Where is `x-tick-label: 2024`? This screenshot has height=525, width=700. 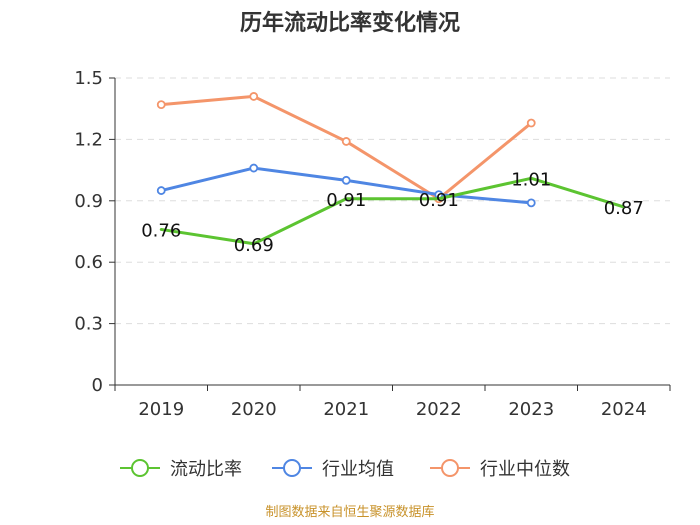 x-tick-label: 2024 is located at coordinates (624, 409).